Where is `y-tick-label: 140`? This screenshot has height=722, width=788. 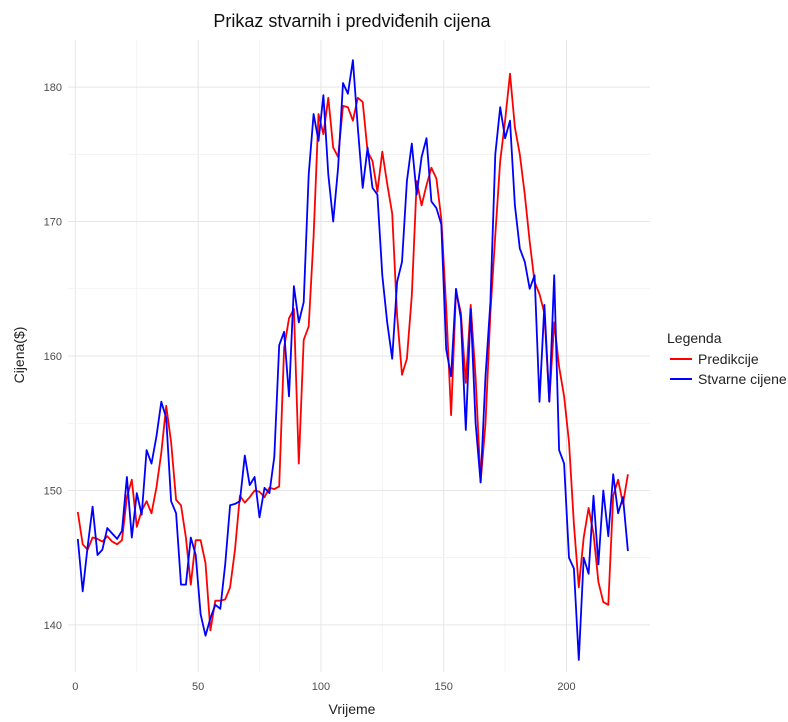 y-tick-label: 140 is located at coordinates (53, 626).